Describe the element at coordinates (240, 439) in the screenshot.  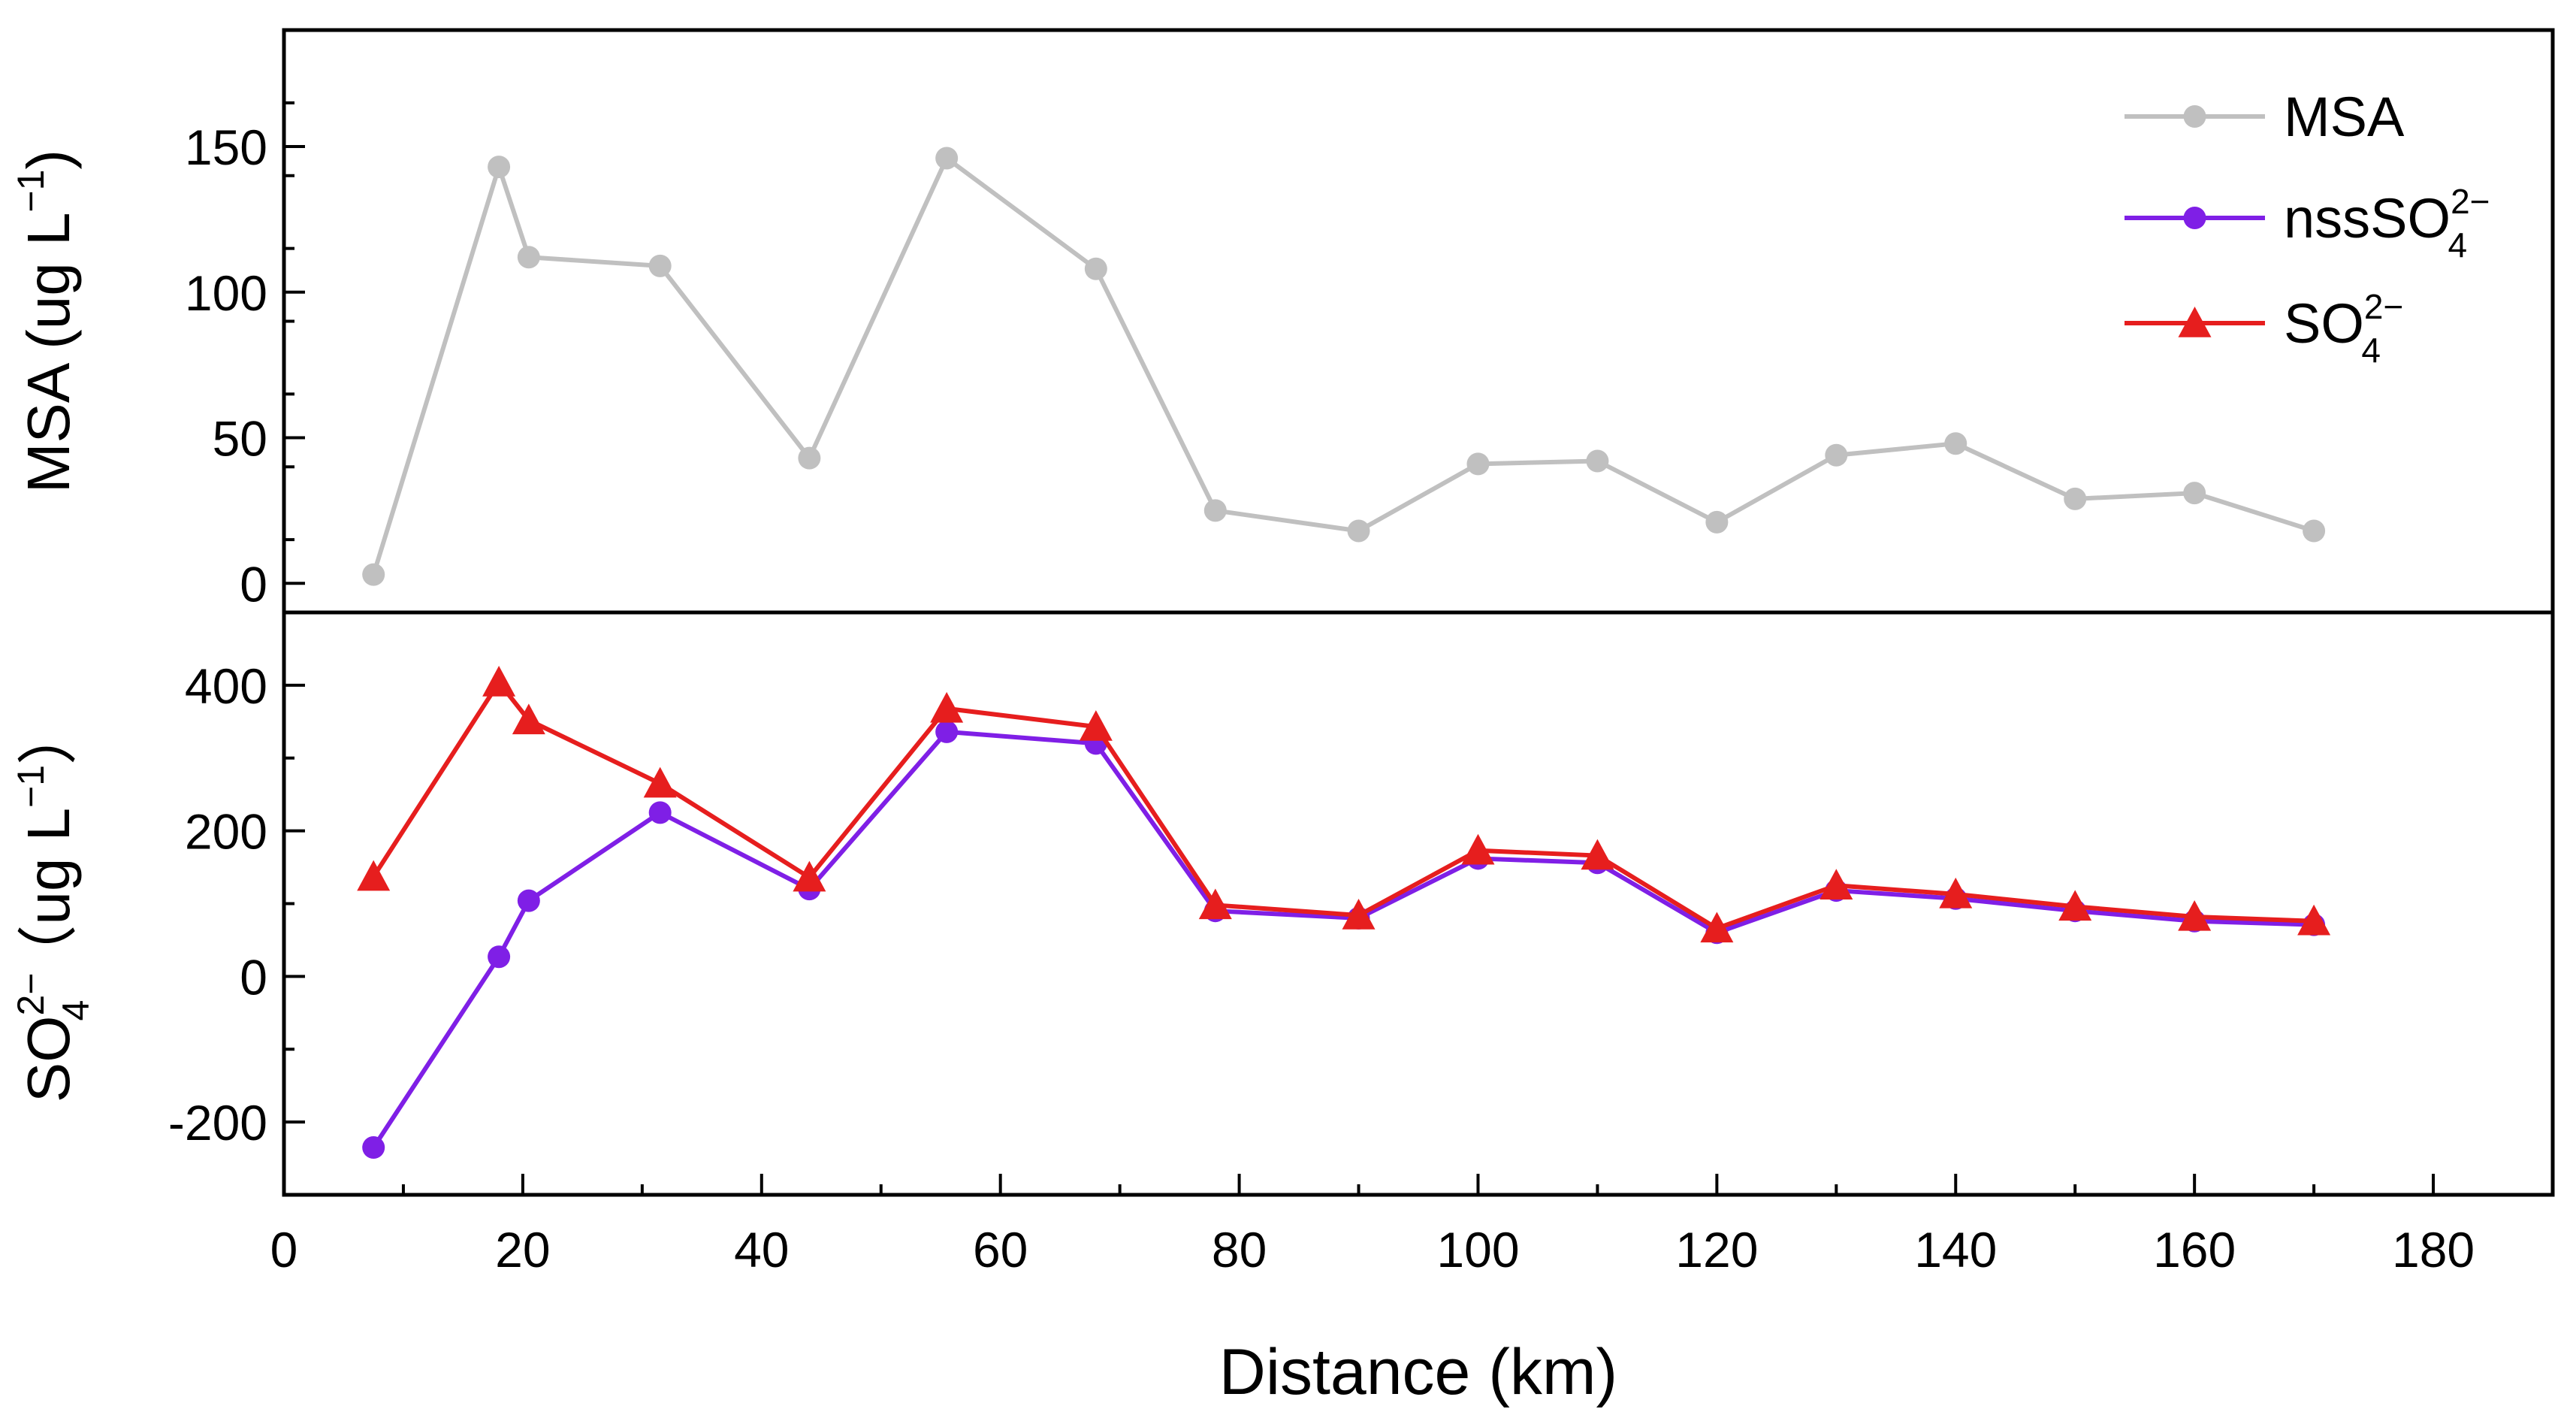
I see `y-tick-label: 50` at that location.